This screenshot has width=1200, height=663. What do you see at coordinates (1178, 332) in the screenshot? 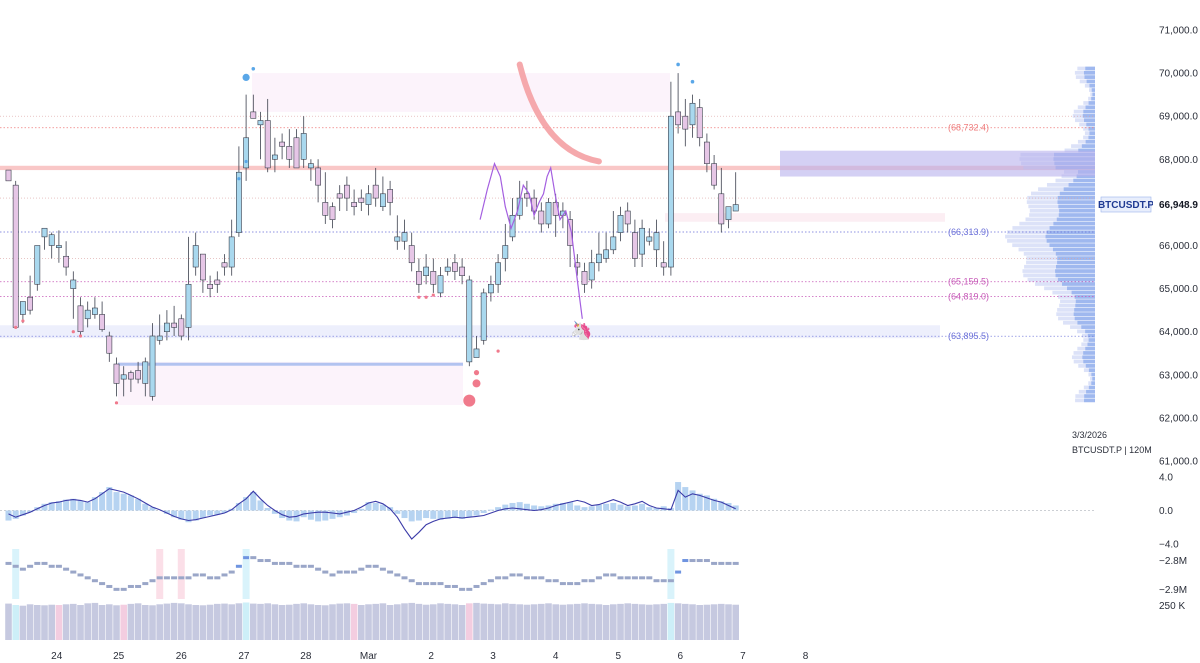
I see `price-tick-label: 64,000.0` at bounding box center [1178, 332].